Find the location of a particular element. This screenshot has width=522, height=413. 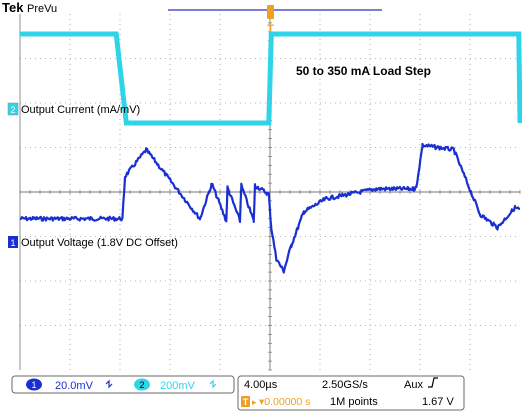

ch1-bandwidth-limit-icon is located at coordinates (109, 384).